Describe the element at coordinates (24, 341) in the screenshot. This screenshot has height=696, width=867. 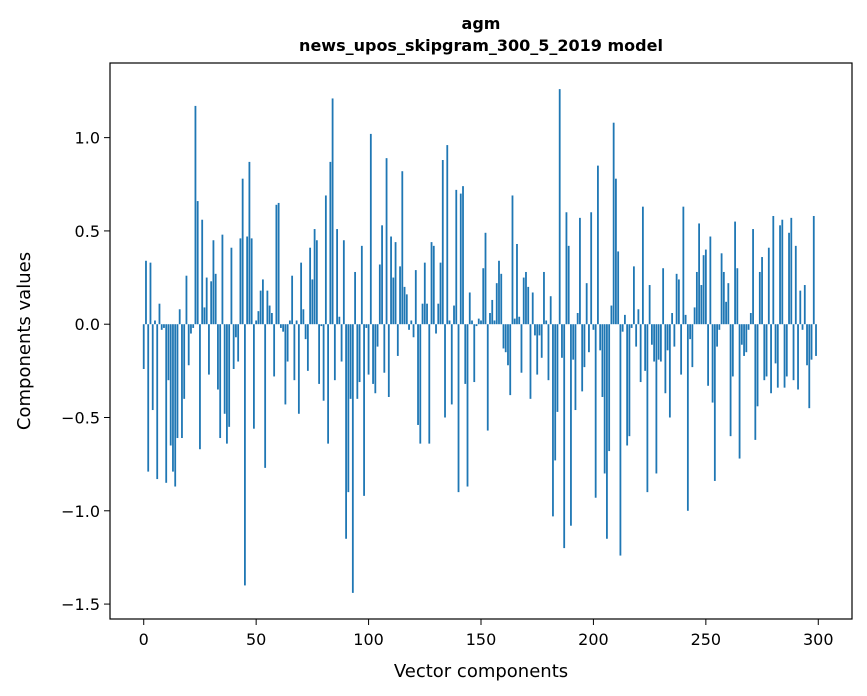
I see `y-axis-label: Components values` at that location.